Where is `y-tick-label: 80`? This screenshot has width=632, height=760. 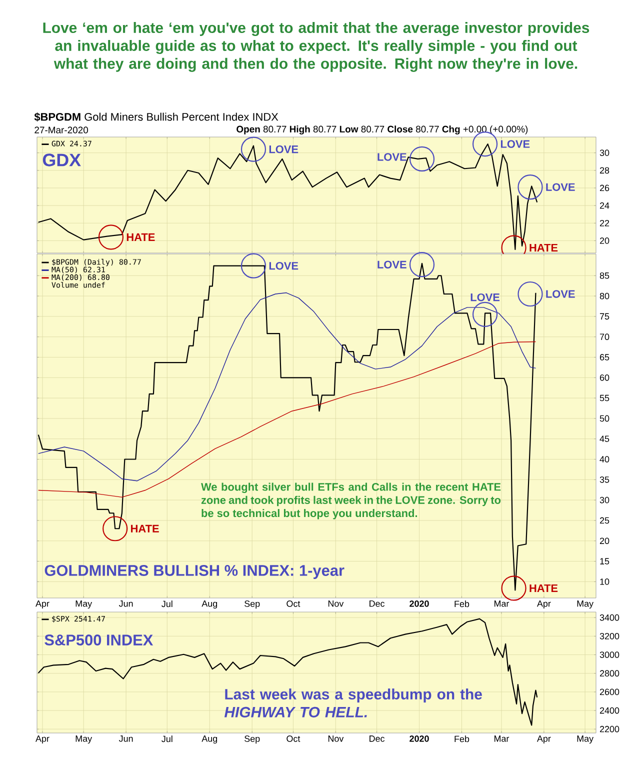 y-tick-label: 80 is located at coordinates (605, 296).